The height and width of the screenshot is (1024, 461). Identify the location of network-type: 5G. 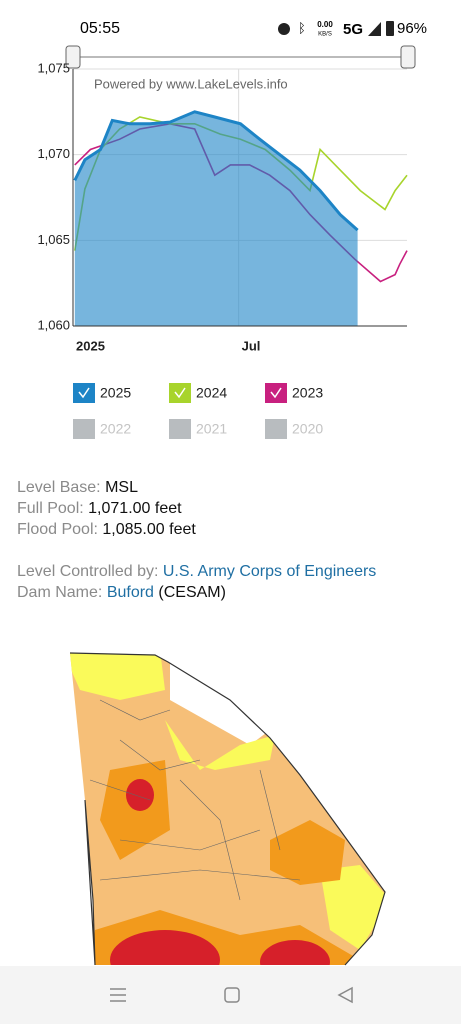
(353, 29).